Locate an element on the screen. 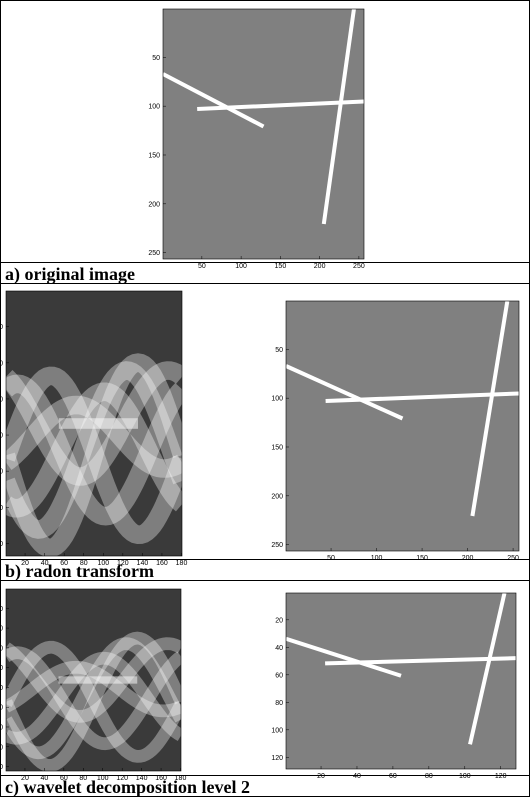 The image size is (530, 797). y-tick-label: 350 is located at coordinates (2, 544).